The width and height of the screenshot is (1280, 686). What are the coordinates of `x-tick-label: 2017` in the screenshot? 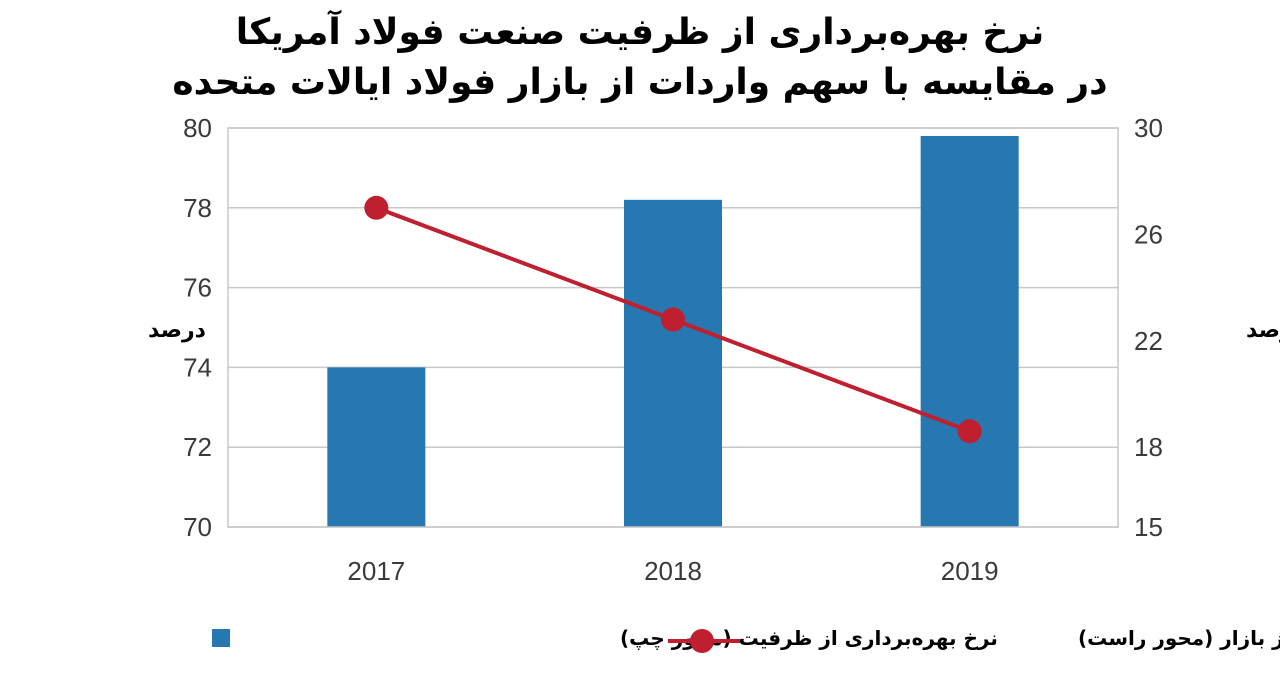 It's located at (376, 571).